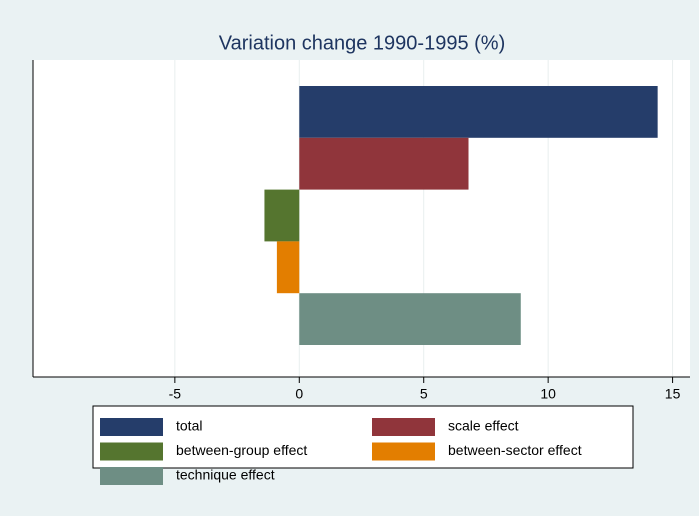 This screenshot has height=516, width=699. What do you see at coordinates (363, 437) in the screenshot?
I see `legend` at bounding box center [363, 437].